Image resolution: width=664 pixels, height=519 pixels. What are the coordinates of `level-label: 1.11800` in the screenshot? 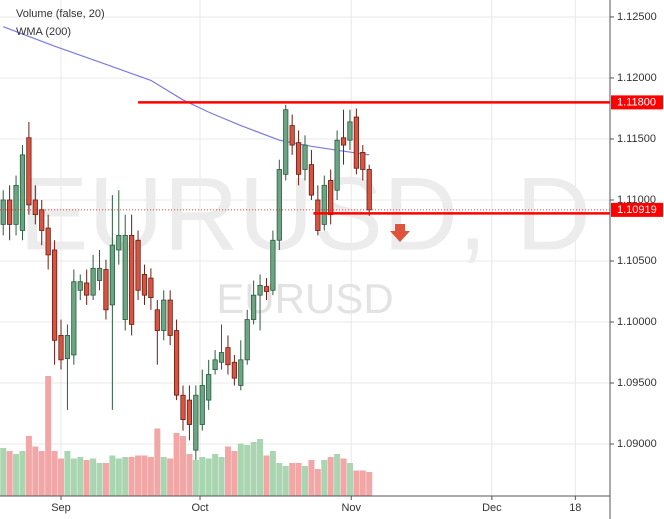 It's located at (636, 102).